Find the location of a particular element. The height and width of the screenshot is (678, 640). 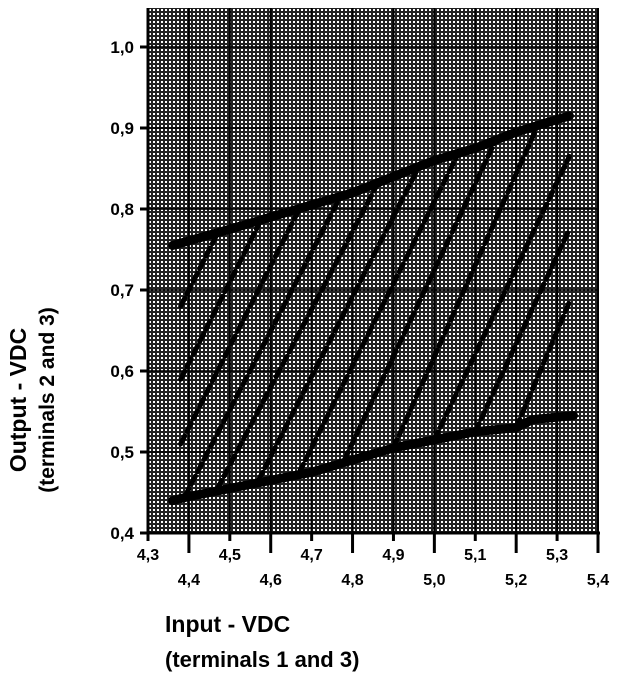

y-tick-label: 1,0 is located at coordinates (122, 47).